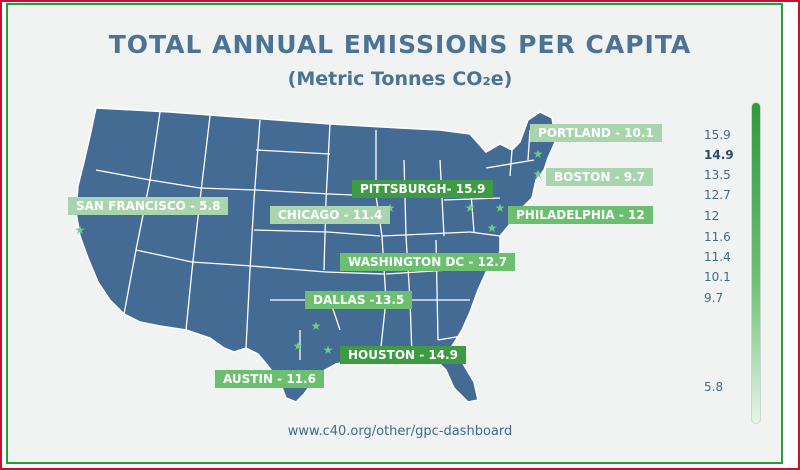 Image resolution: width=800 pixels, height=470 pixels. What do you see at coordinates (714, 387) in the screenshot?
I see `scale-tick: 5.8` at bounding box center [714, 387].